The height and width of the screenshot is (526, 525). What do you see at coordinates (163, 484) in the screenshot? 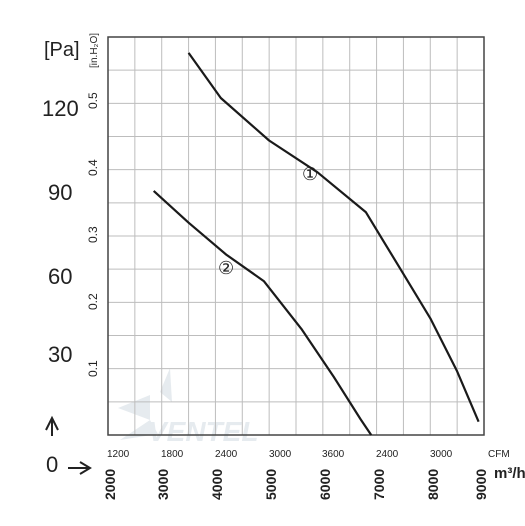
I see `m3h-tick-3000: 3000` at bounding box center [163, 484].